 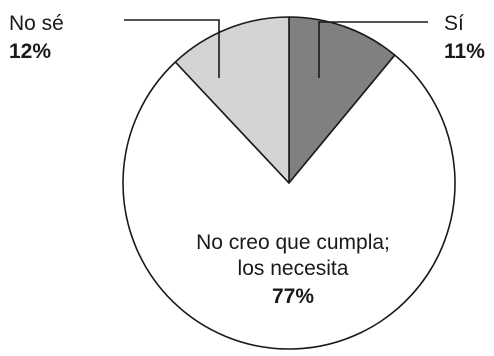 I want to click on slice-label-no-creo-line2: los necesita, so click(x=293, y=268).